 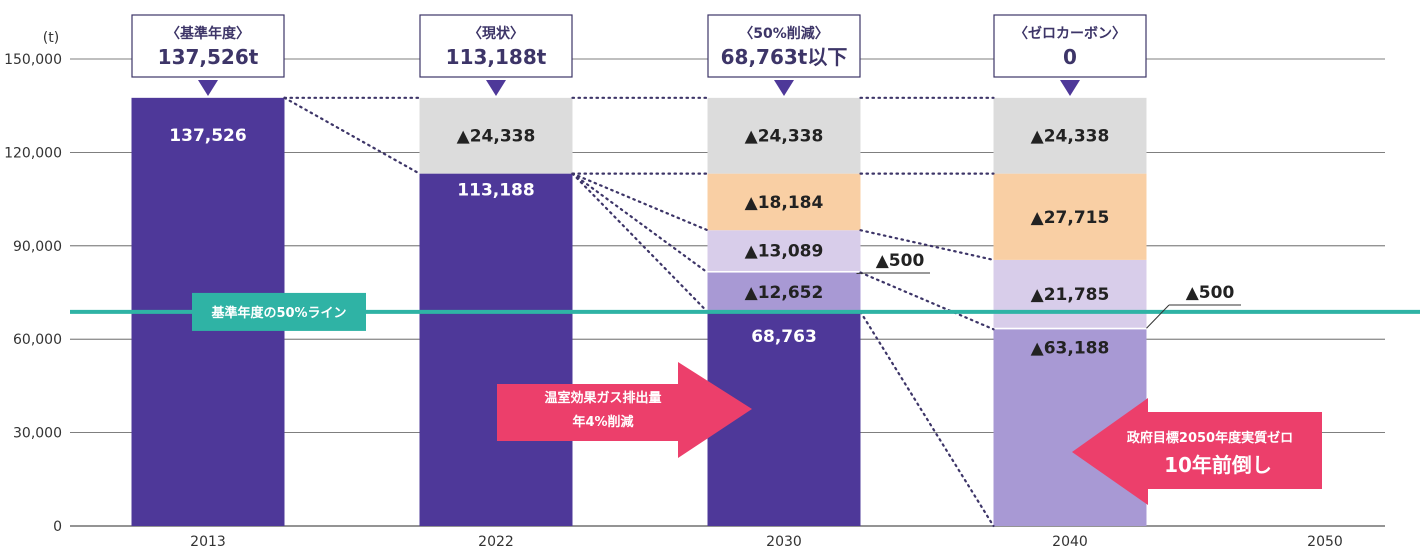 I want to click on reference-line-badge, so click(x=279, y=311).